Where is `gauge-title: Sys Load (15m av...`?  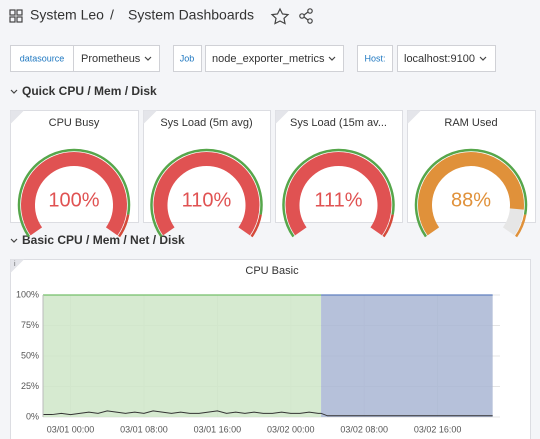
gauge-title: Sys Load (15m av... is located at coordinates (338, 123).